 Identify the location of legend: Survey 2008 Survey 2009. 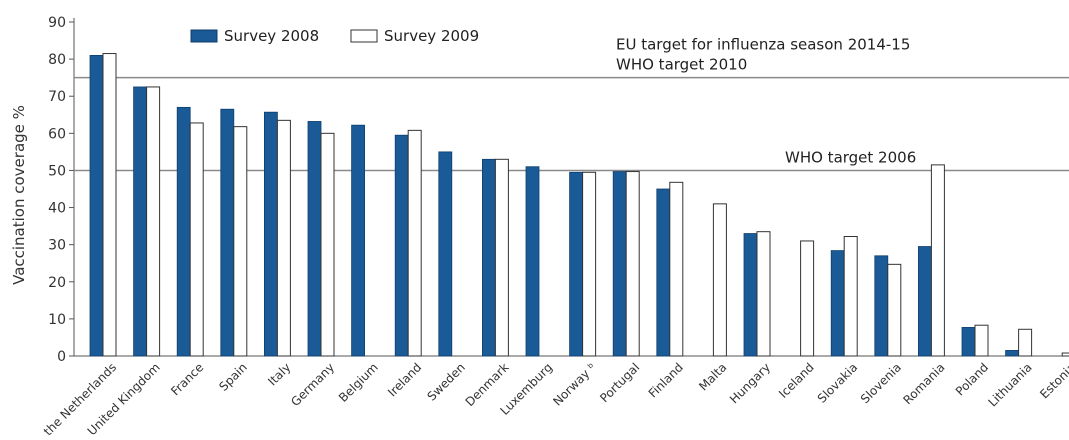
(334, 36).